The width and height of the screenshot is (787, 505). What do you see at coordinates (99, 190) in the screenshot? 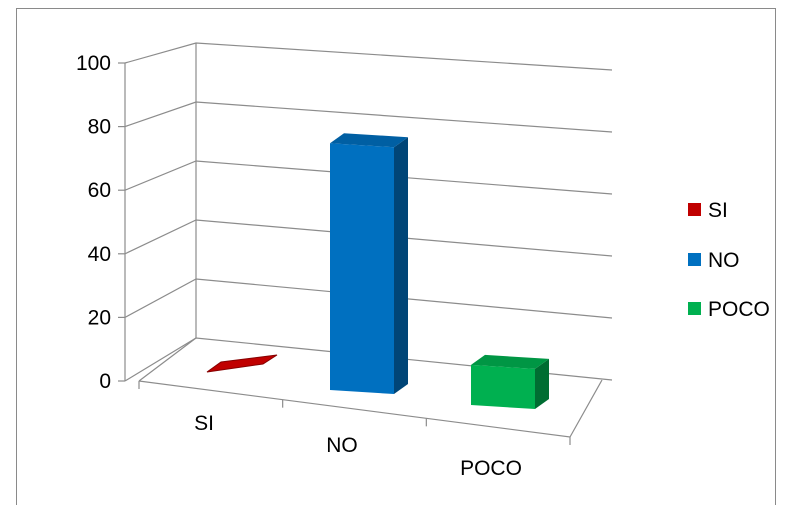
I see `y-tick-label: 60` at bounding box center [99, 190].